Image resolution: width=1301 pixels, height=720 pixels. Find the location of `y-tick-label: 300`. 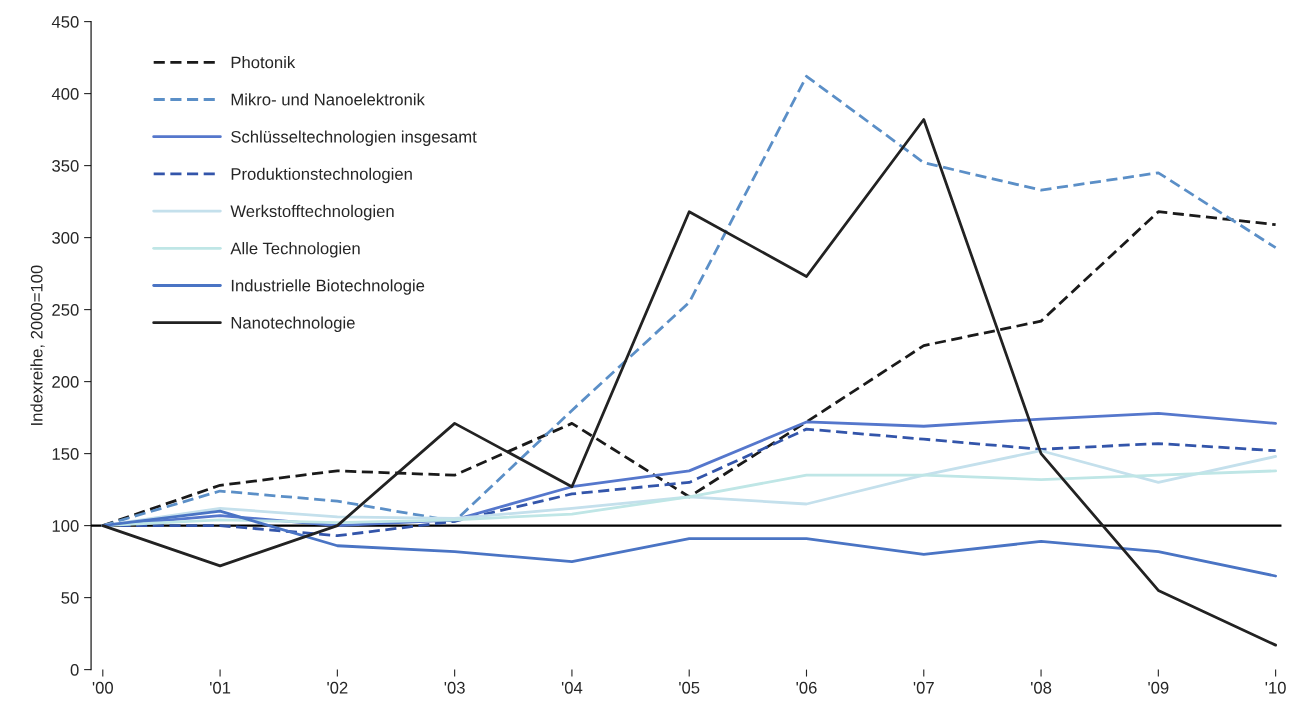

y-tick-label: 300 is located at coordinates (65, 238).